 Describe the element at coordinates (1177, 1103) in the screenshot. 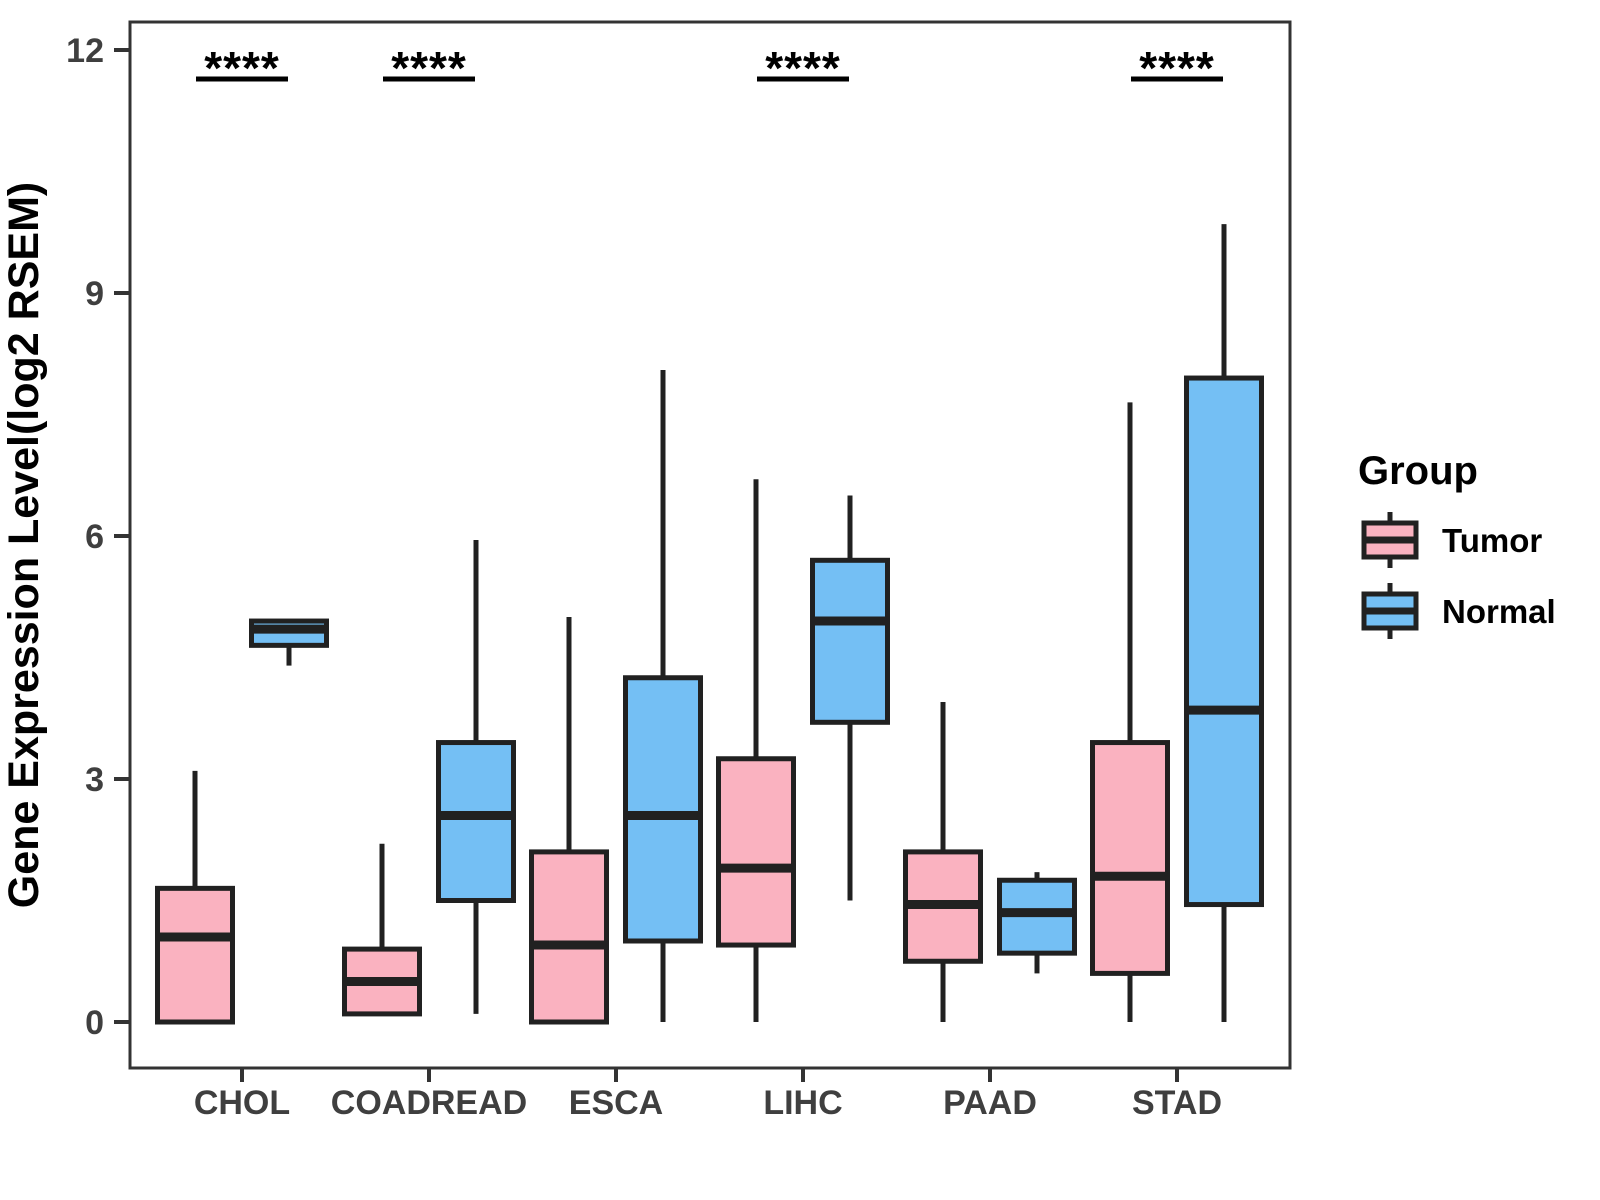

I see `x-category-label: STAD` at that location.